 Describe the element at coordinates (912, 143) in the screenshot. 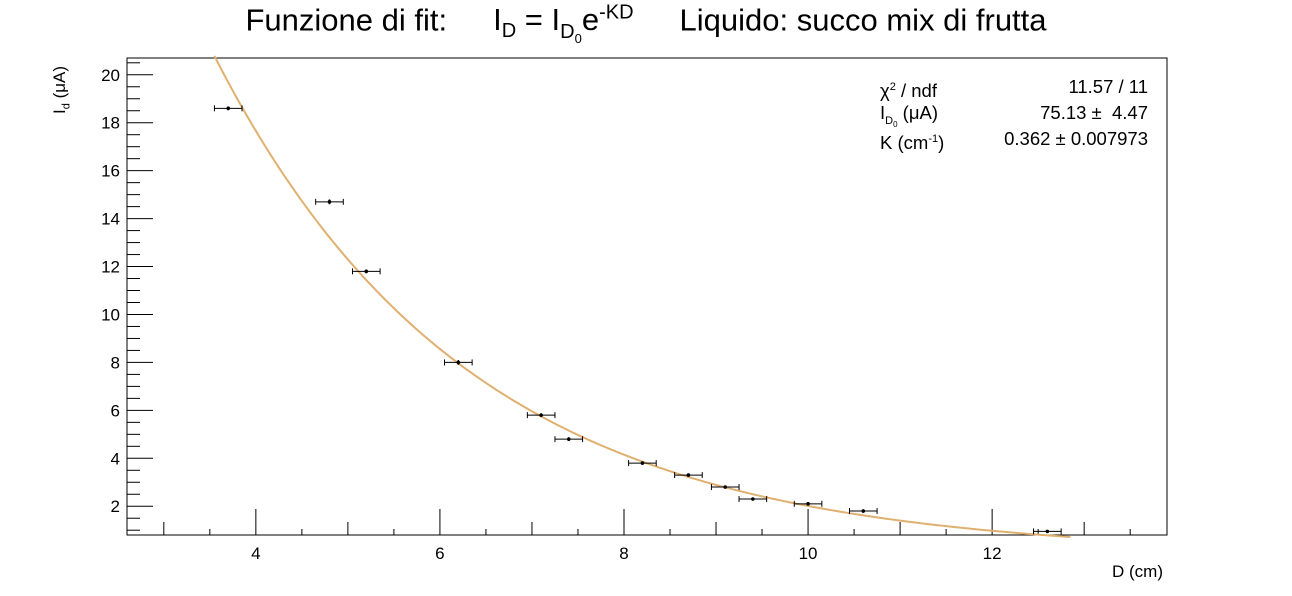

I see `k-label: K (cm-1)` at that location.